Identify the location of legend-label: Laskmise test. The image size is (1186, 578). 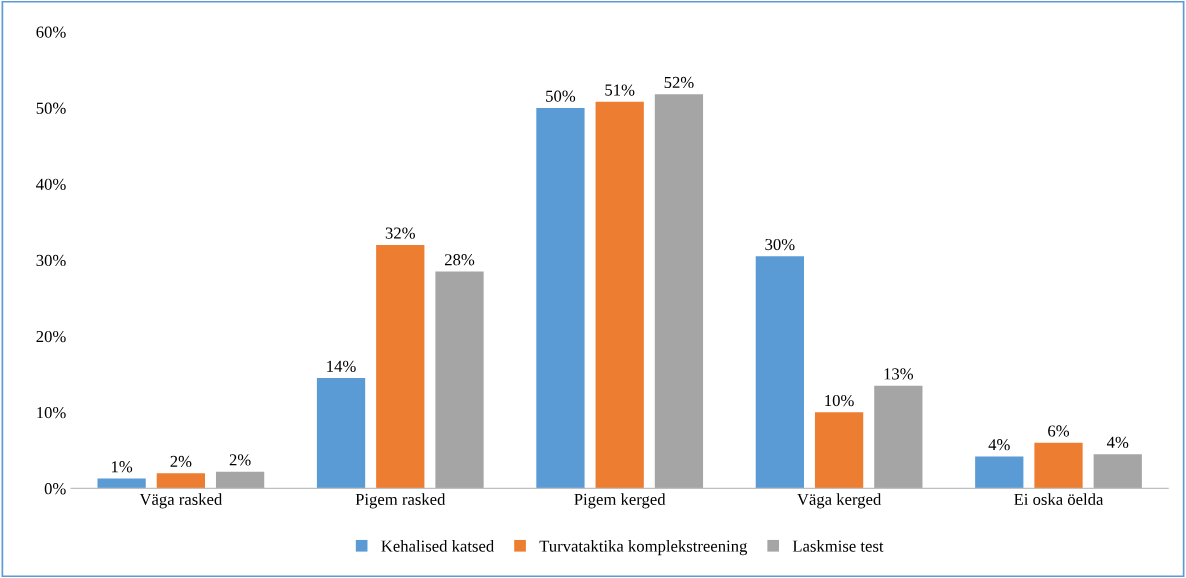
(838, 546).